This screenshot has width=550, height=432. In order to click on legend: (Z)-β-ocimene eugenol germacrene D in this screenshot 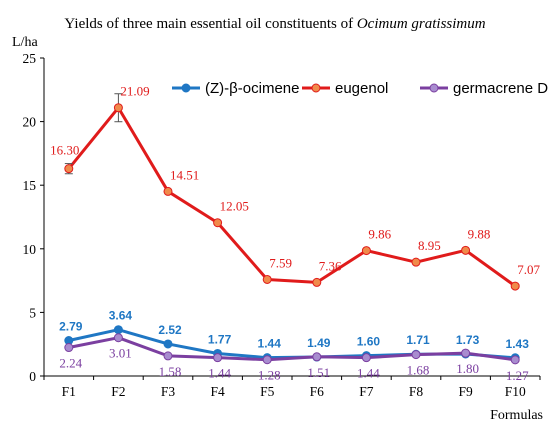, I will do `click(360, 88)`.